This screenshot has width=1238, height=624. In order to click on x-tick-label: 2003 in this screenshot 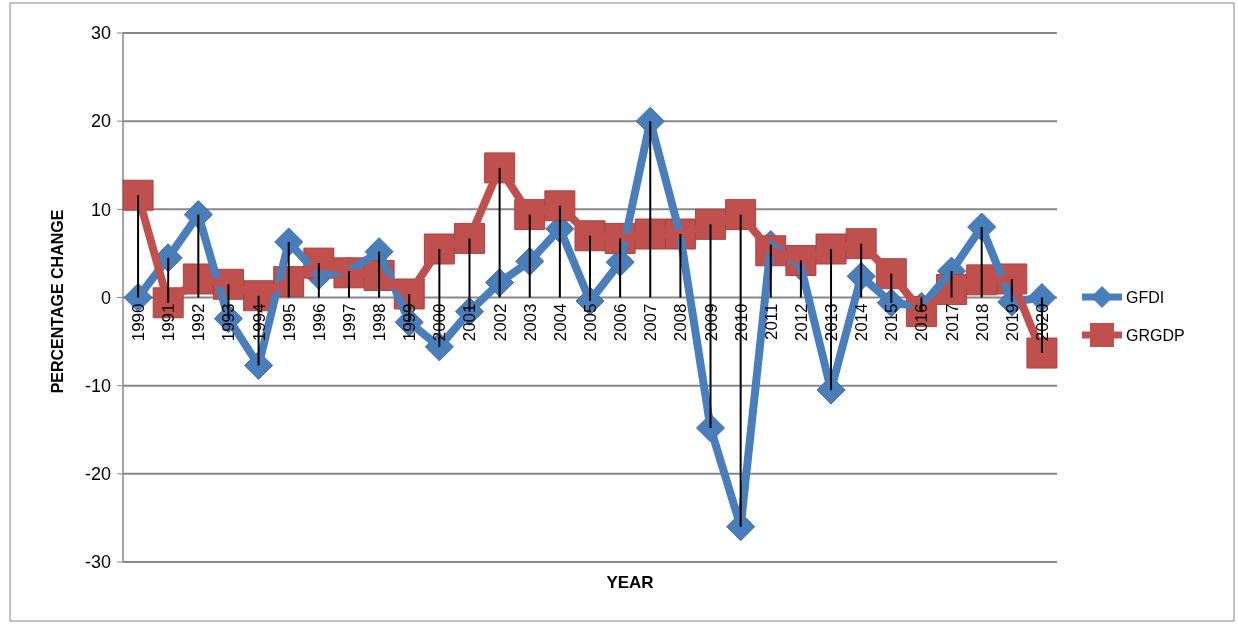, I will do `click(530, 322)`.